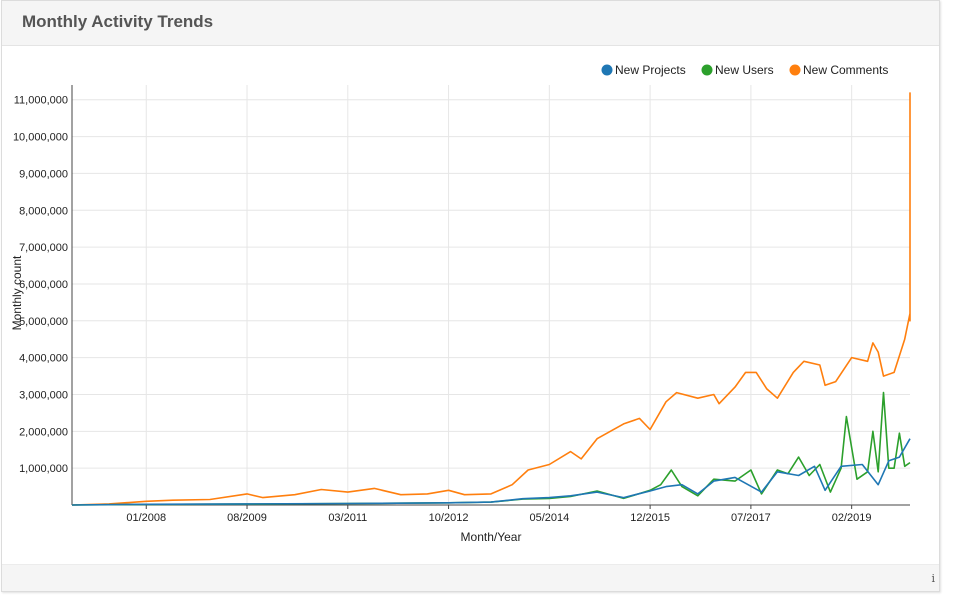  Describe the element at coordinates (751, 518) in the screenshot. I see `x-tick-label: 07/2017` at that location.